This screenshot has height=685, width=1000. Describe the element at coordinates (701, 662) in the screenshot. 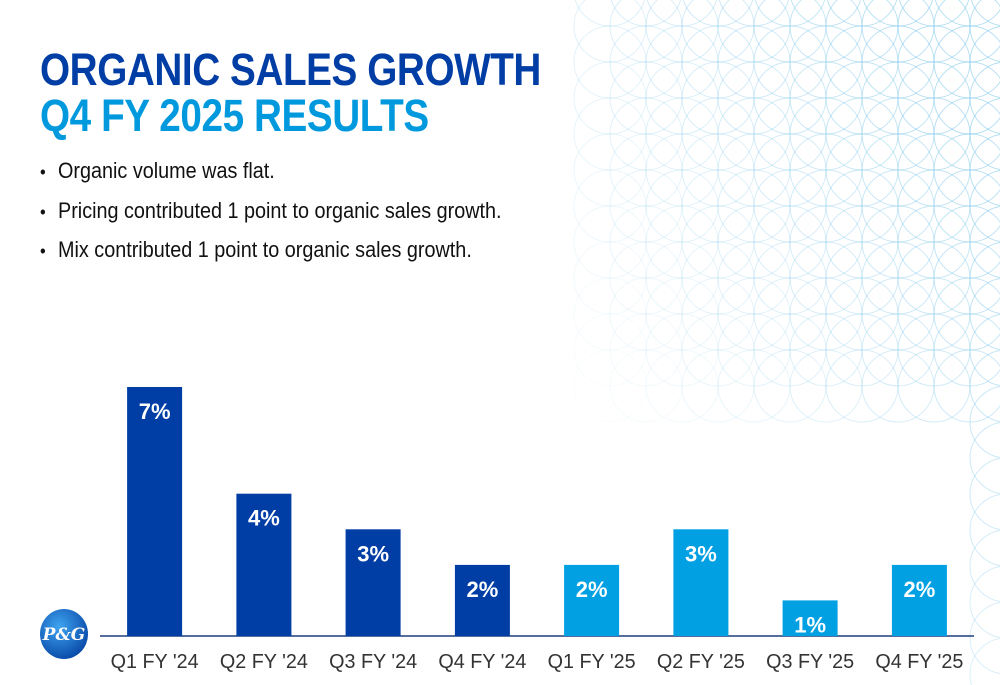

I see `x-tick-label: Q2 FY '25` at that location.